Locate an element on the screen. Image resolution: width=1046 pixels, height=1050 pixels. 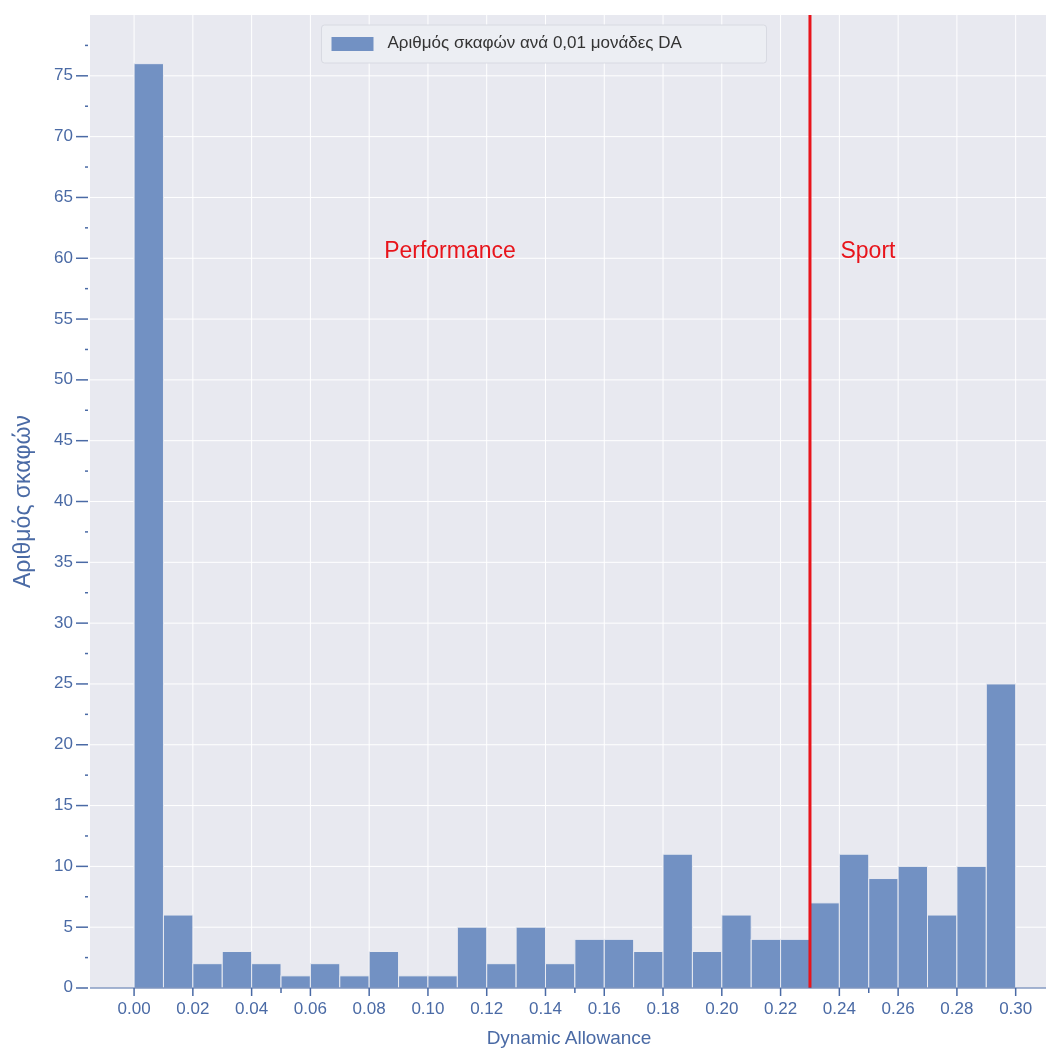
y-tick-label: 75 is located at coordinates (63, 75).